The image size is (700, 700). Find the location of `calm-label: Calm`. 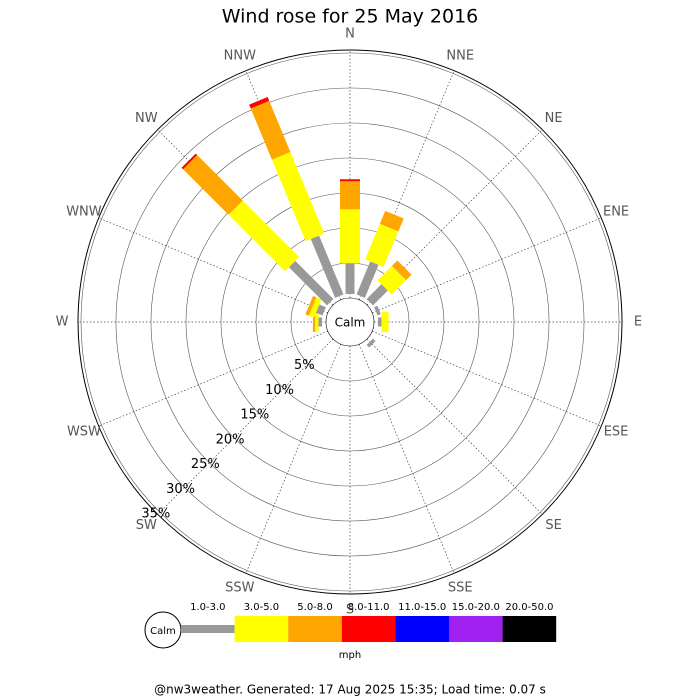

calm-label: Calm is located at coordinates (350, 323).